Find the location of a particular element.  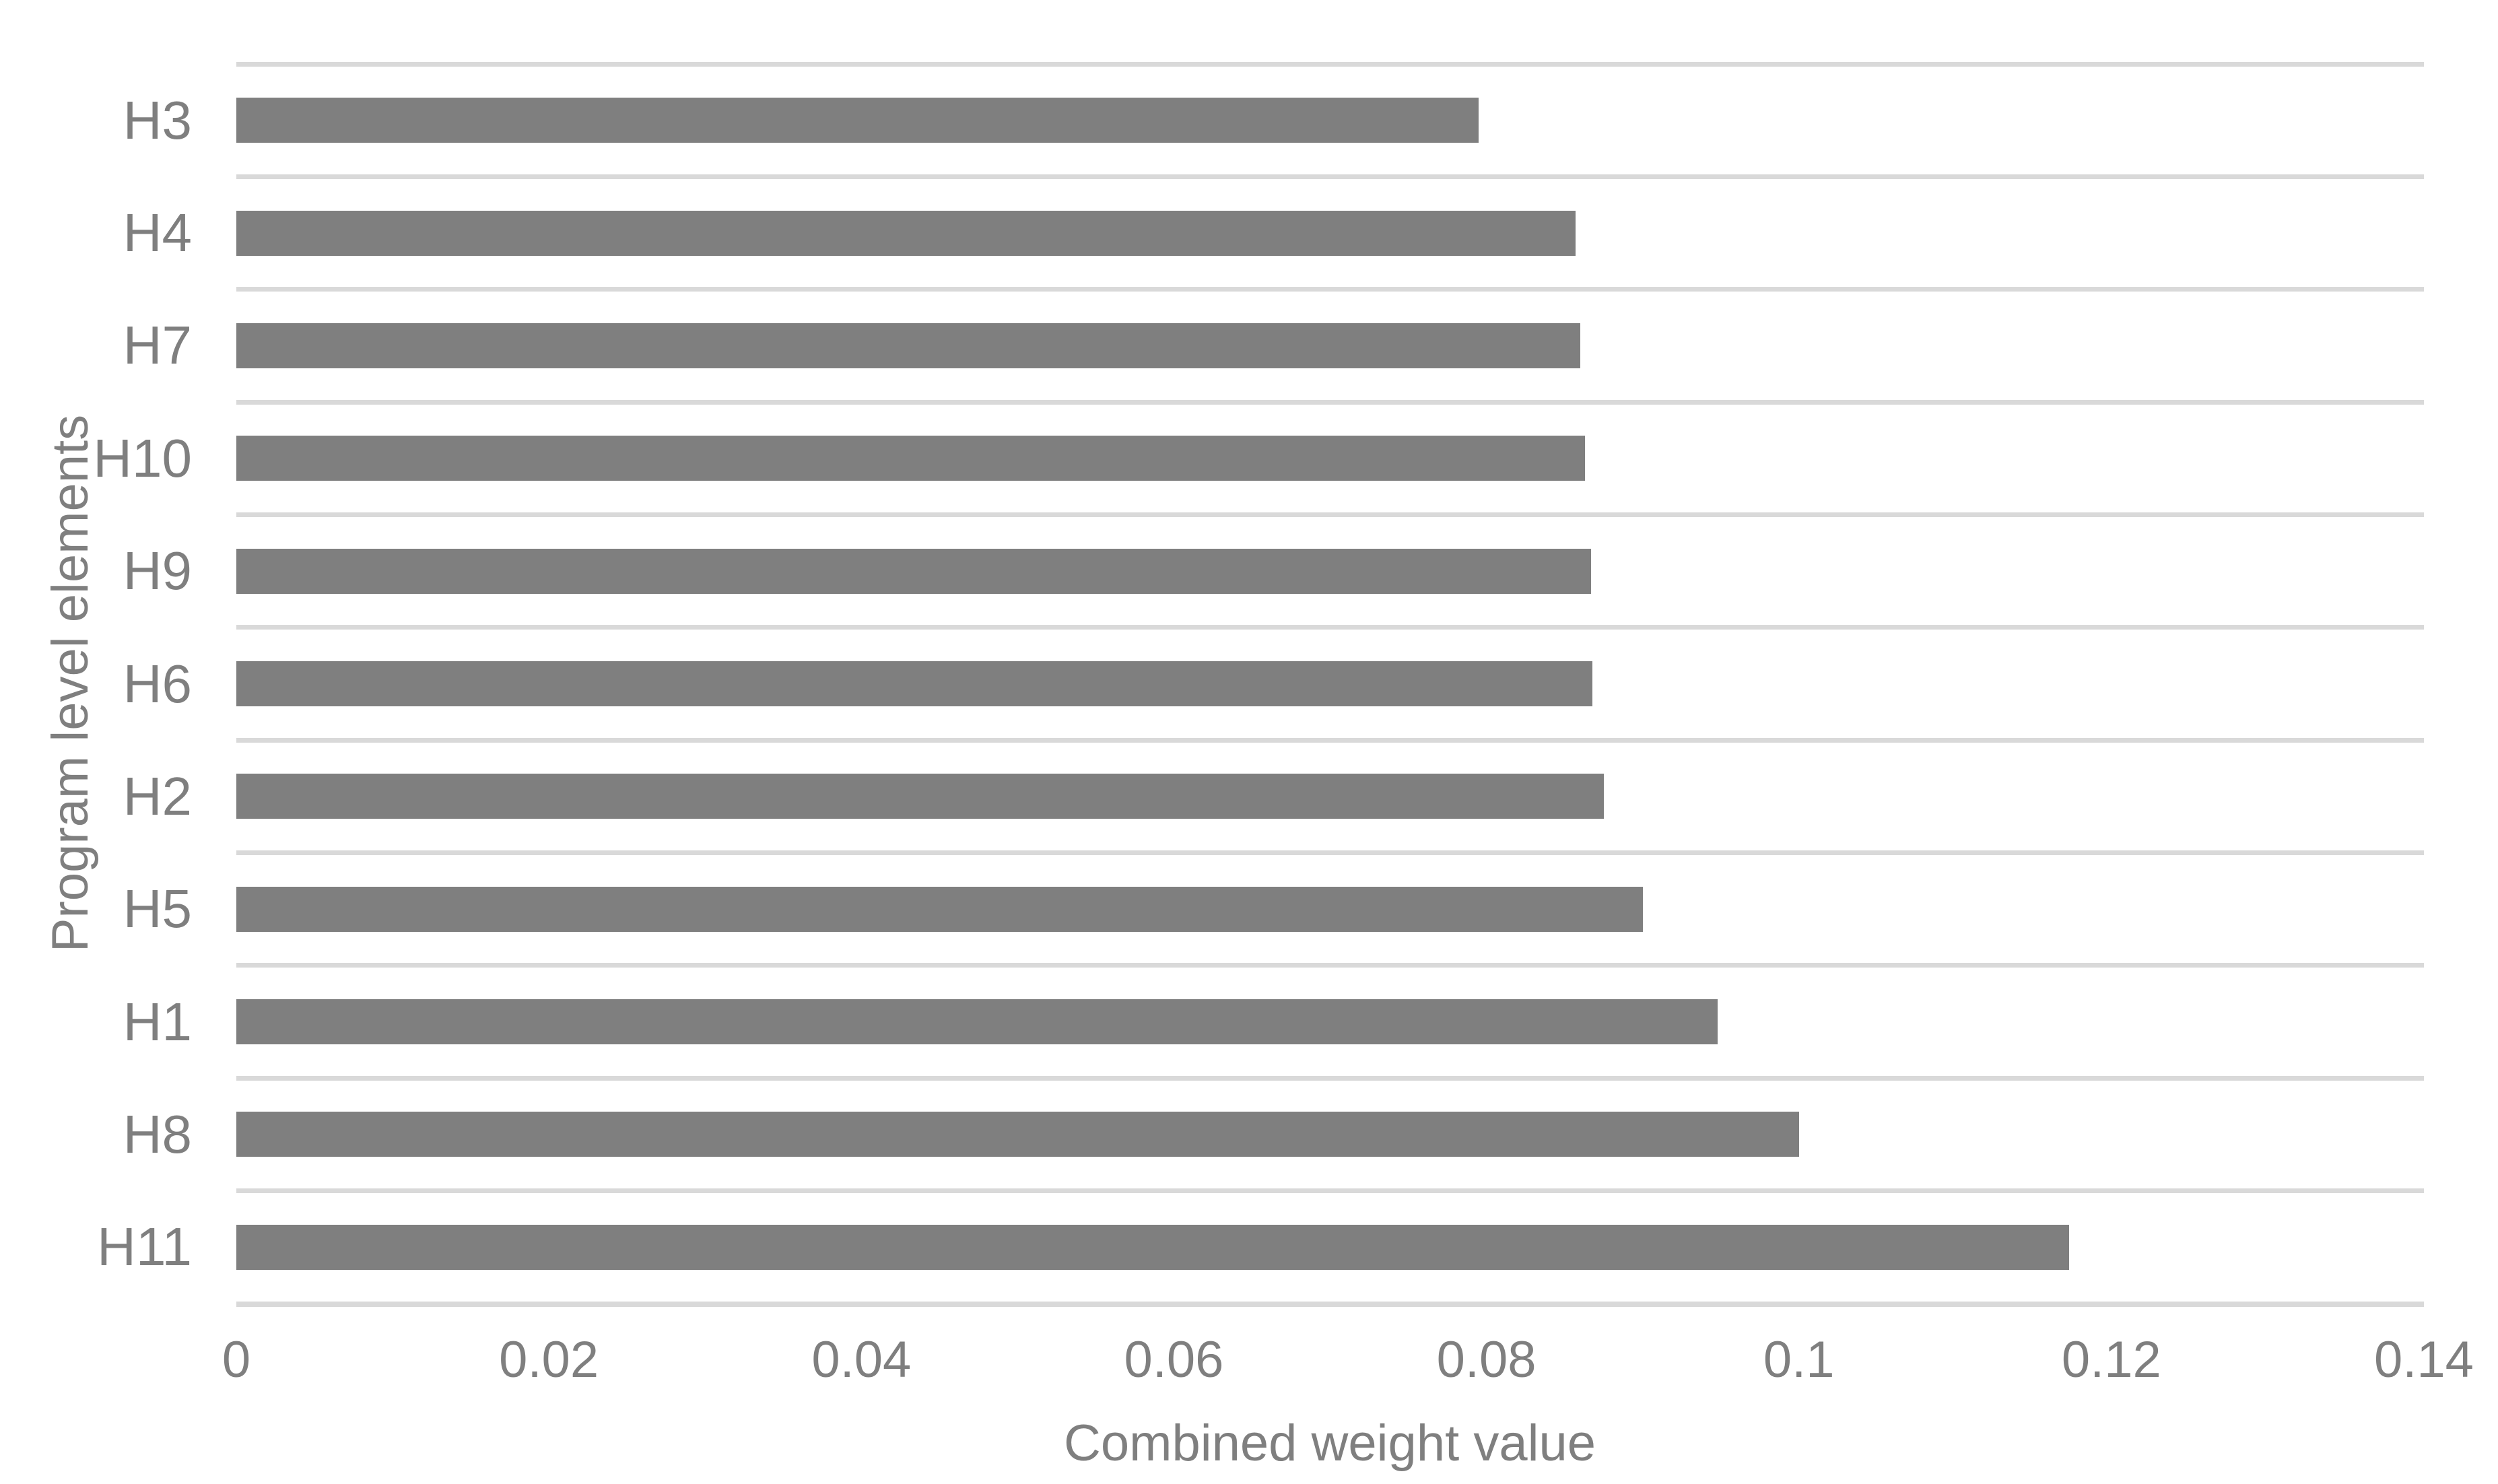

x-tick-label-0.12: 0.12 is located at coordinates (2111, 1359).